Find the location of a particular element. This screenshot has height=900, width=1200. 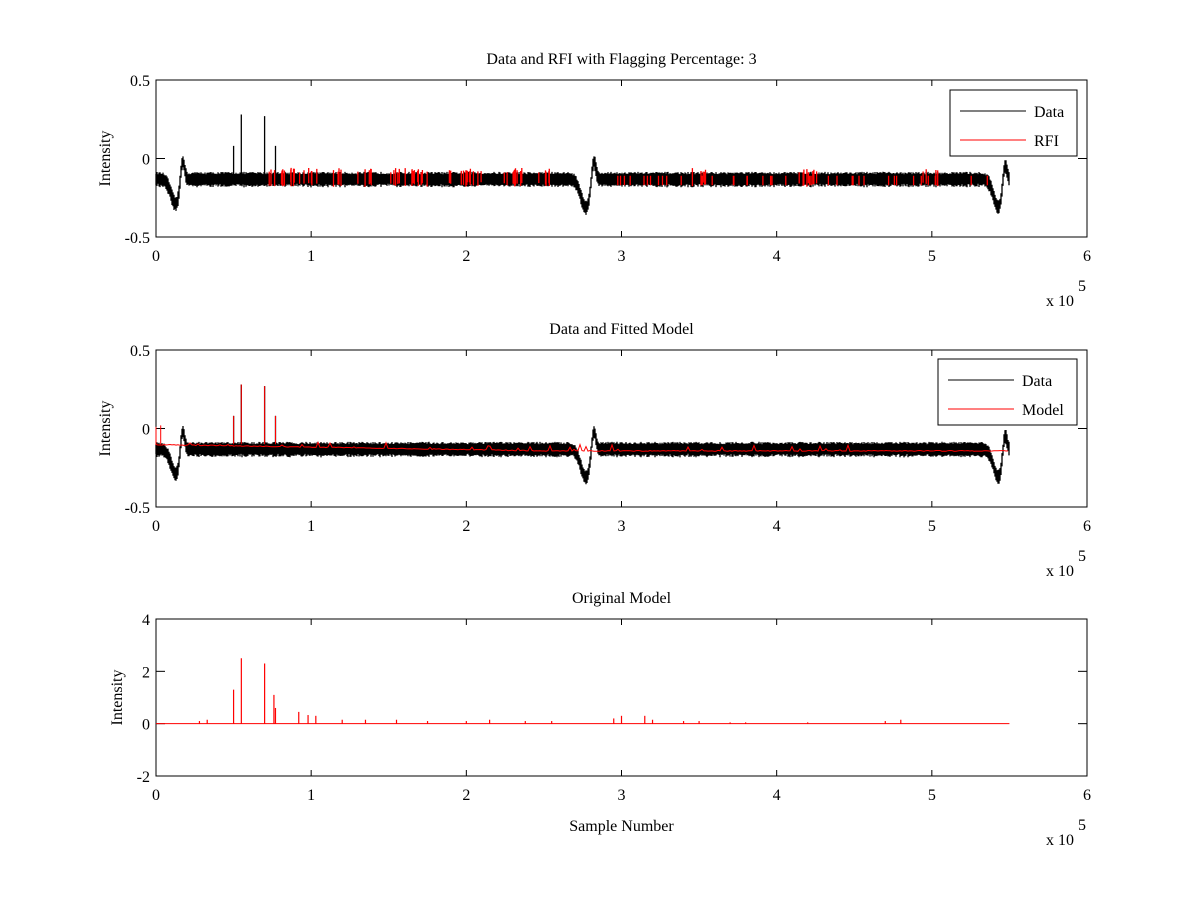

data-series-line is located at coordinates (582, 164).